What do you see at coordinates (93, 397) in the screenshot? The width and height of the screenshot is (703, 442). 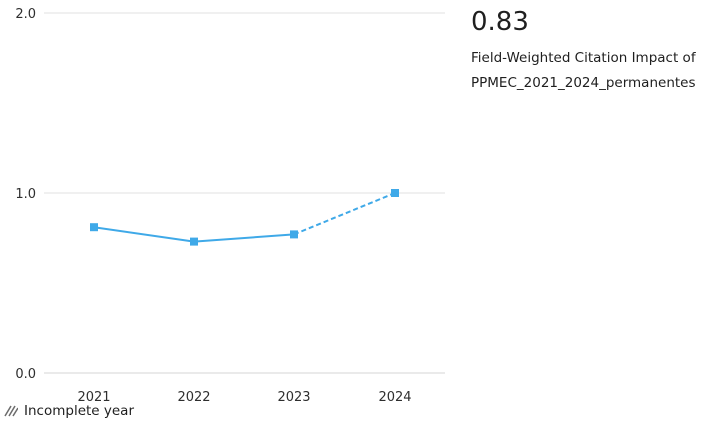 I see `x-tick-label: 2021` at bounding box center [93, 397].